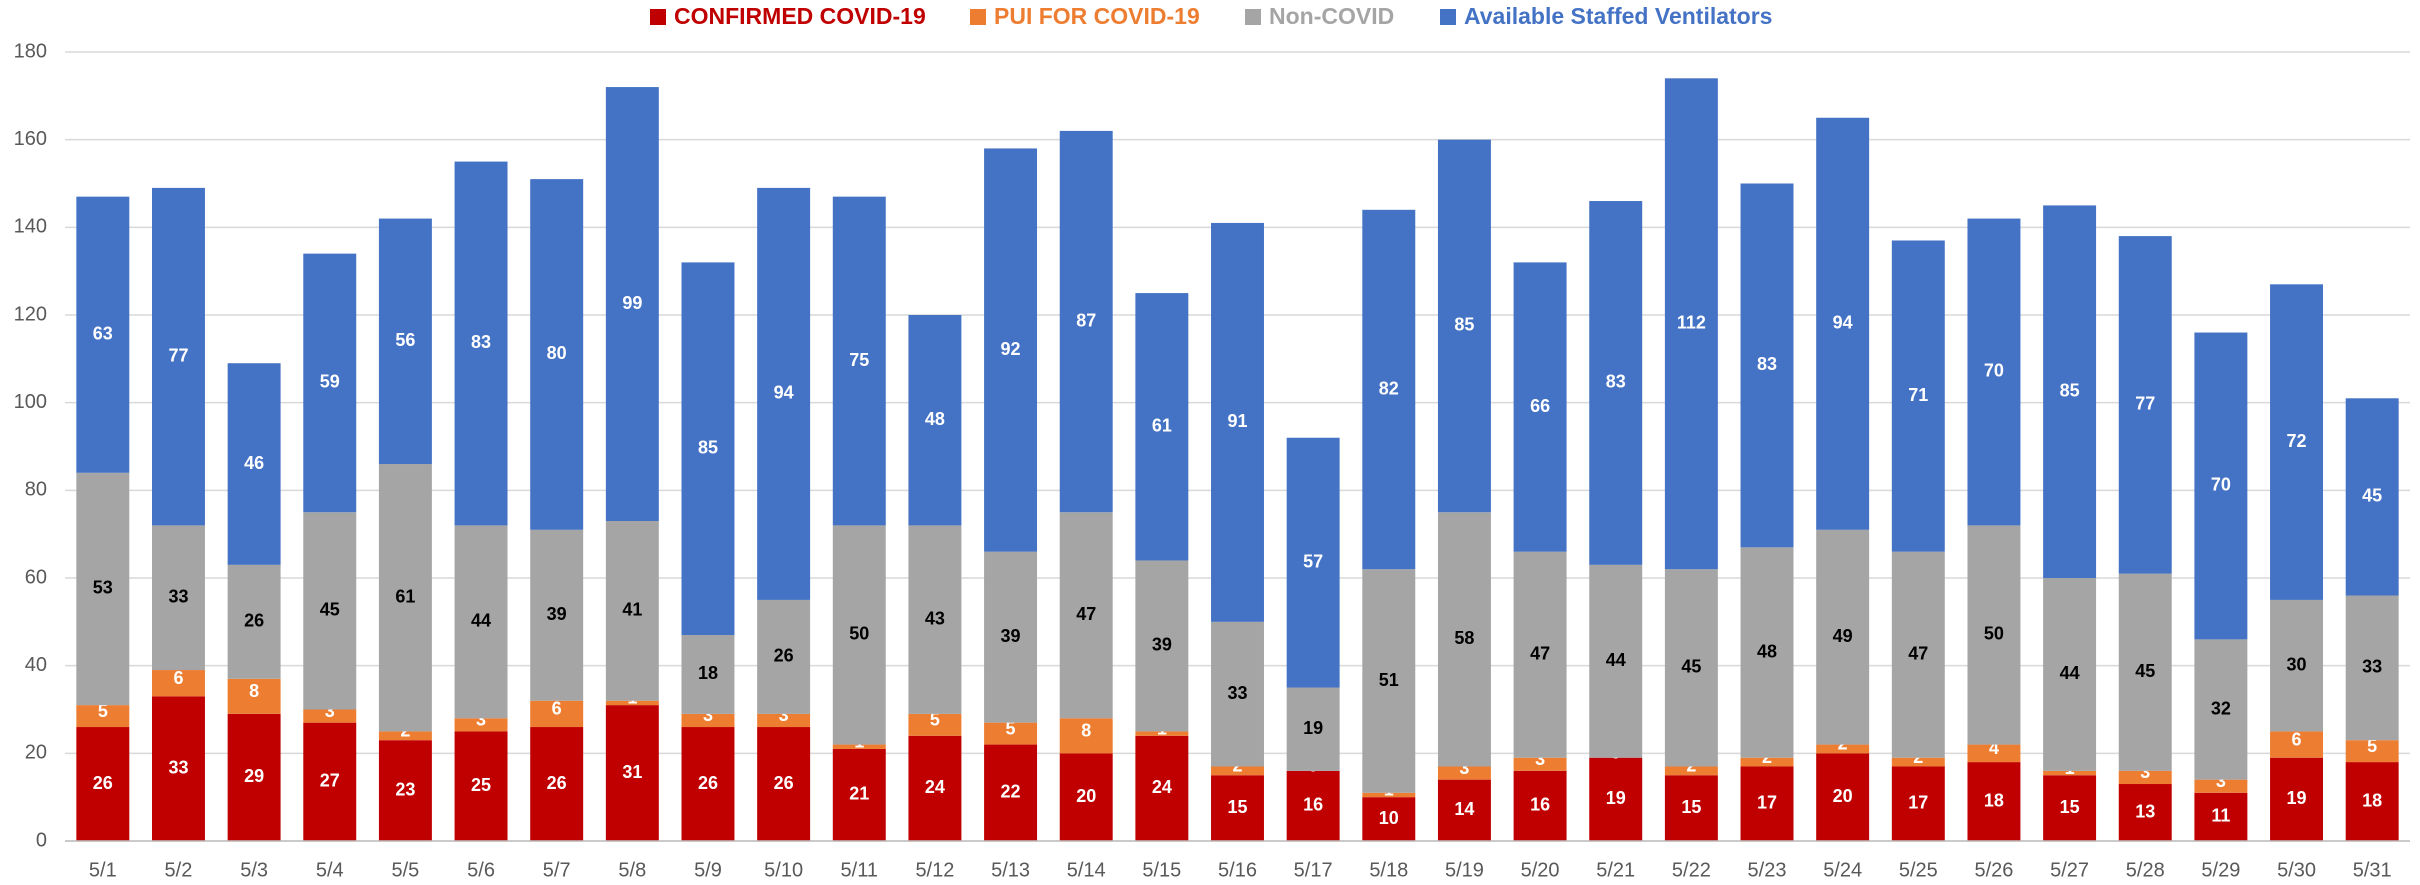 The width and height of the screenshot is (2420, 885). I want to click on data-label: 53, so click(103, 588).